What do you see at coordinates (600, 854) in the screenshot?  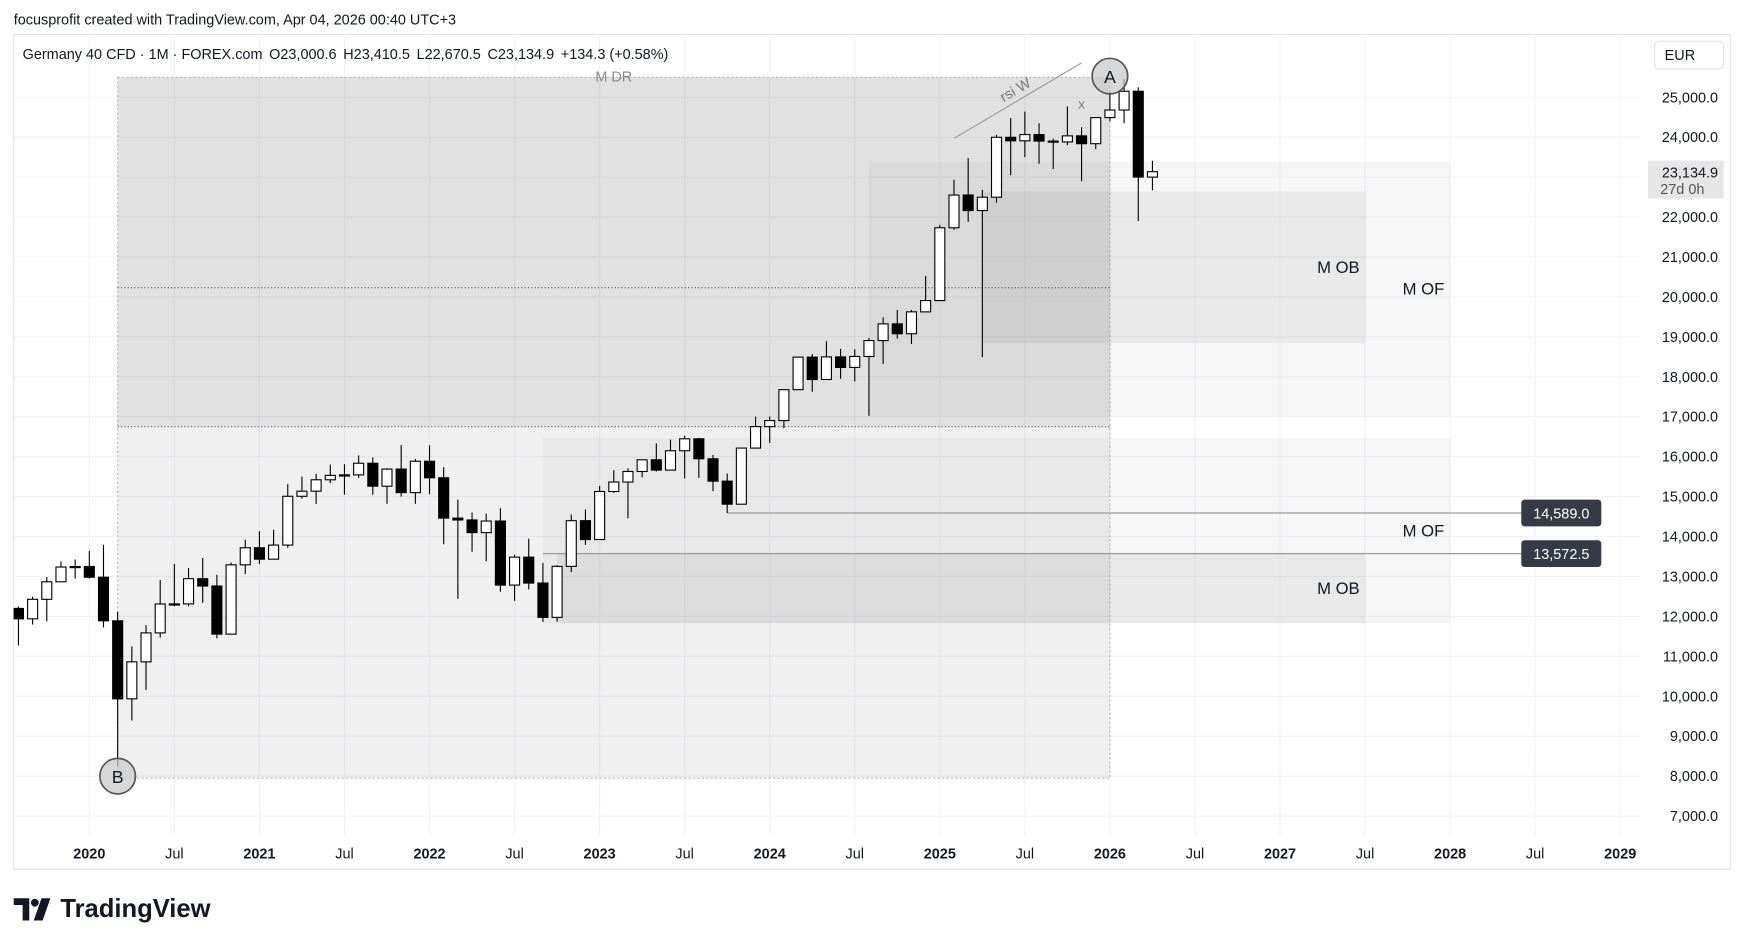 I see `x-tick-label: 2023` at bounding box center [600, 854].